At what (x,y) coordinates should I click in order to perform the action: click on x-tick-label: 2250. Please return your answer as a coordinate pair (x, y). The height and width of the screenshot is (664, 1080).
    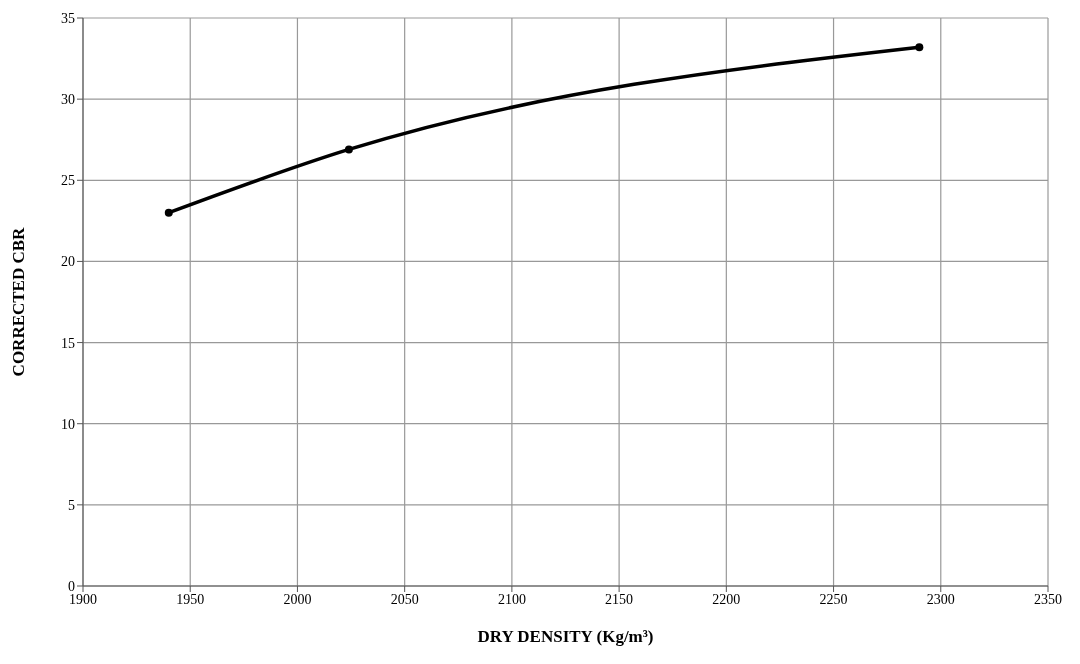
    Looking at the image, I should click on (833, 599).